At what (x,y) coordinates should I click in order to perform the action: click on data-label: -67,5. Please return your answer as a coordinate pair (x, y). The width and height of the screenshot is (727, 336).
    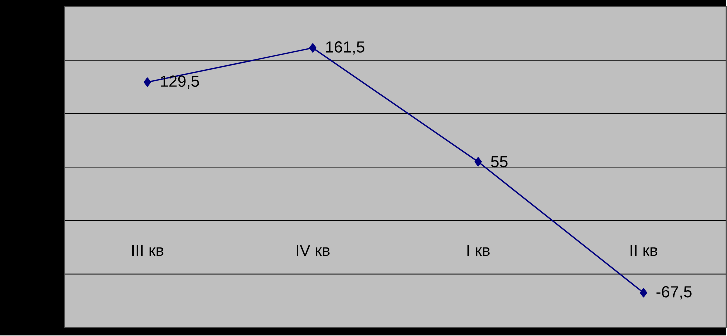
    Looking at the image, I should click on (674, 293).